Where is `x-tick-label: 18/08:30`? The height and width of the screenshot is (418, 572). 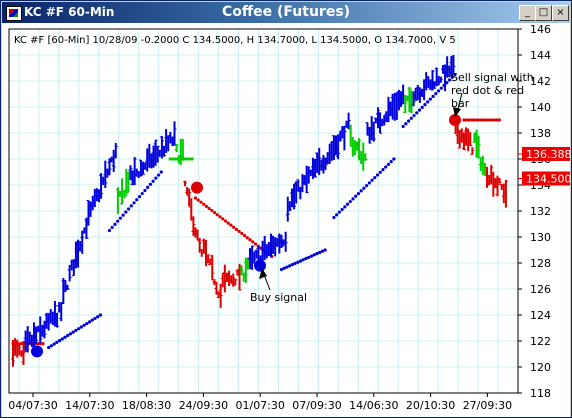 x-tick-label: 18/08:30 is located at coordinates (146, 405).